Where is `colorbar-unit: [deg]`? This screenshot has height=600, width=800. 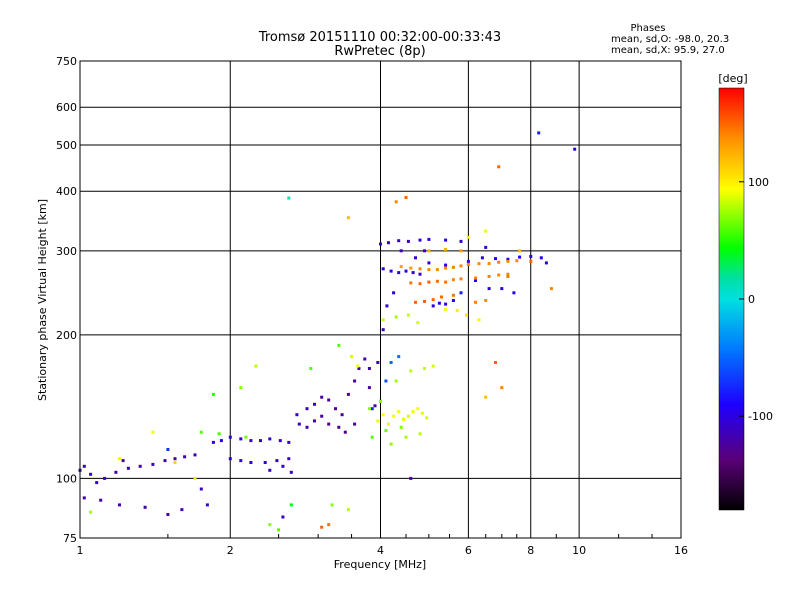 colorbar-unit: [deg] is located at coordinates (732, 78).